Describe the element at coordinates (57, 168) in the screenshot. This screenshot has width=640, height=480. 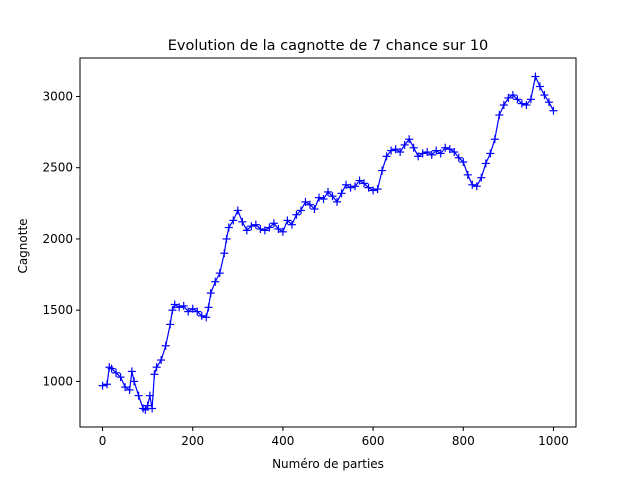
I see `y-tick-label: 2500` at that location.